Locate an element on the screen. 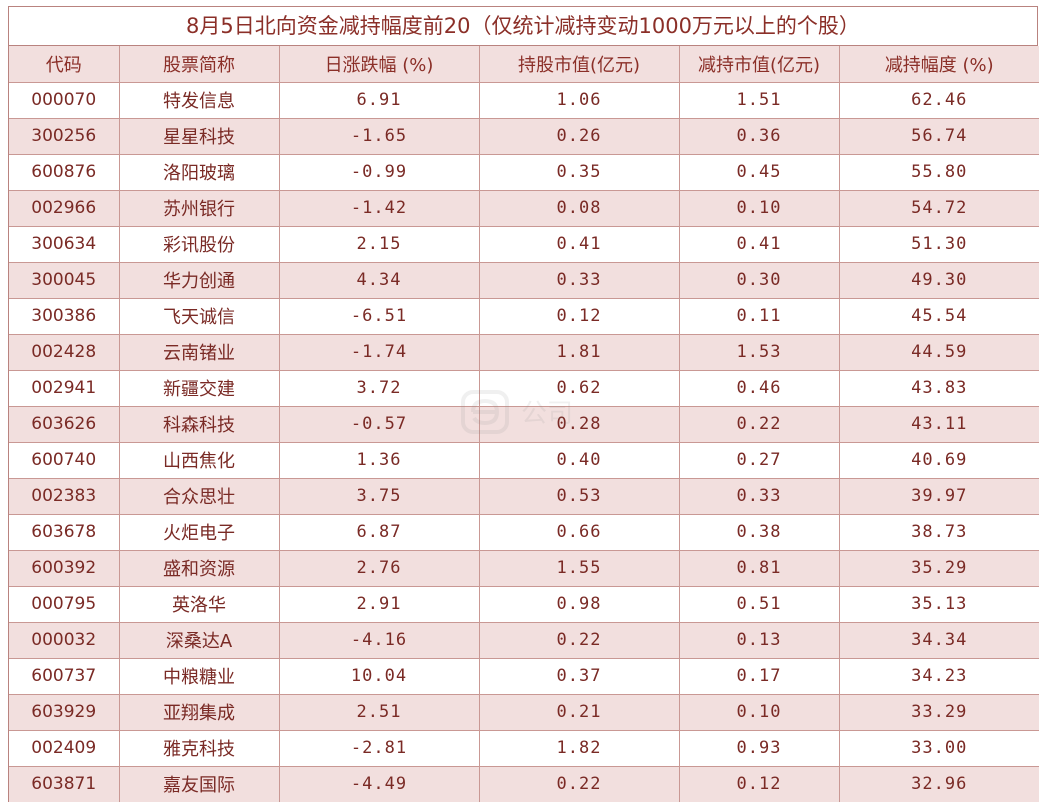  column-header-reduction-value: 减持市值(亿元) is located at coordinates (759, 64).